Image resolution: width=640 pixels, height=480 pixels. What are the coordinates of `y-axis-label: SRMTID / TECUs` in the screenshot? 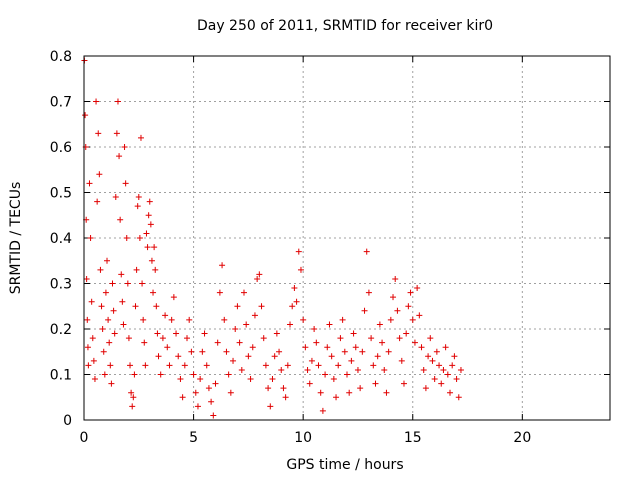 It's located at (16, 238).